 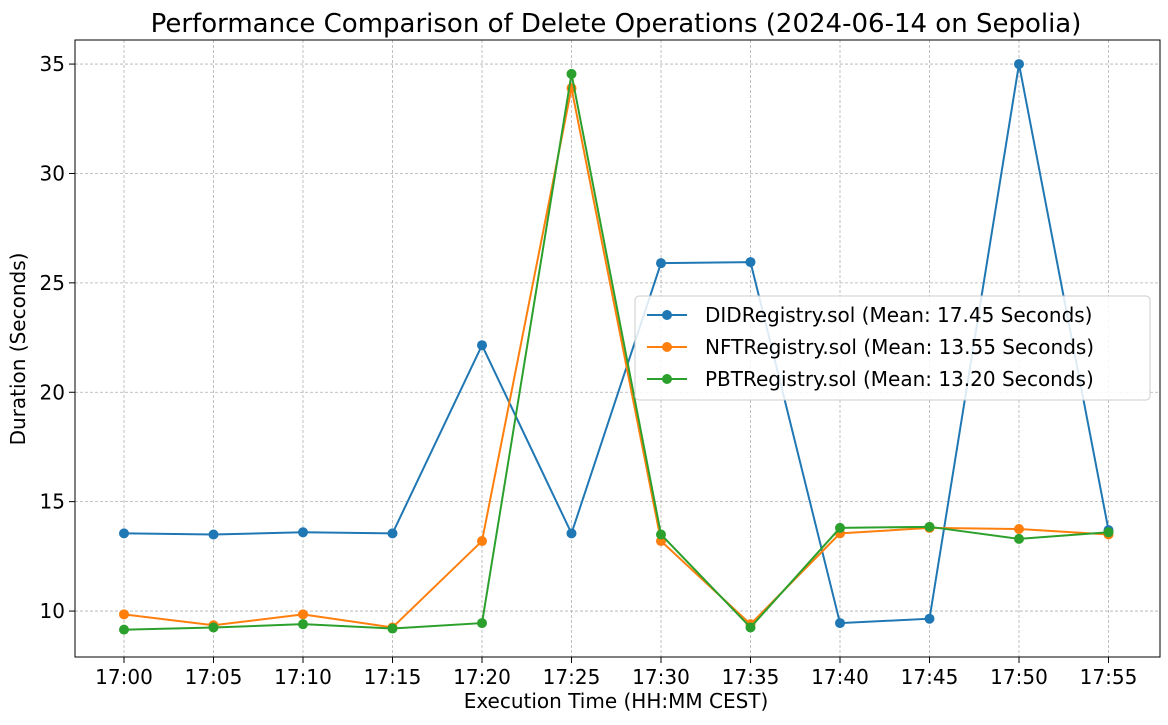 What do you see at coordinates (751, 677) in the screenshot?
I see `x-tick-label: 17:35` at bounding box center [751, 677].